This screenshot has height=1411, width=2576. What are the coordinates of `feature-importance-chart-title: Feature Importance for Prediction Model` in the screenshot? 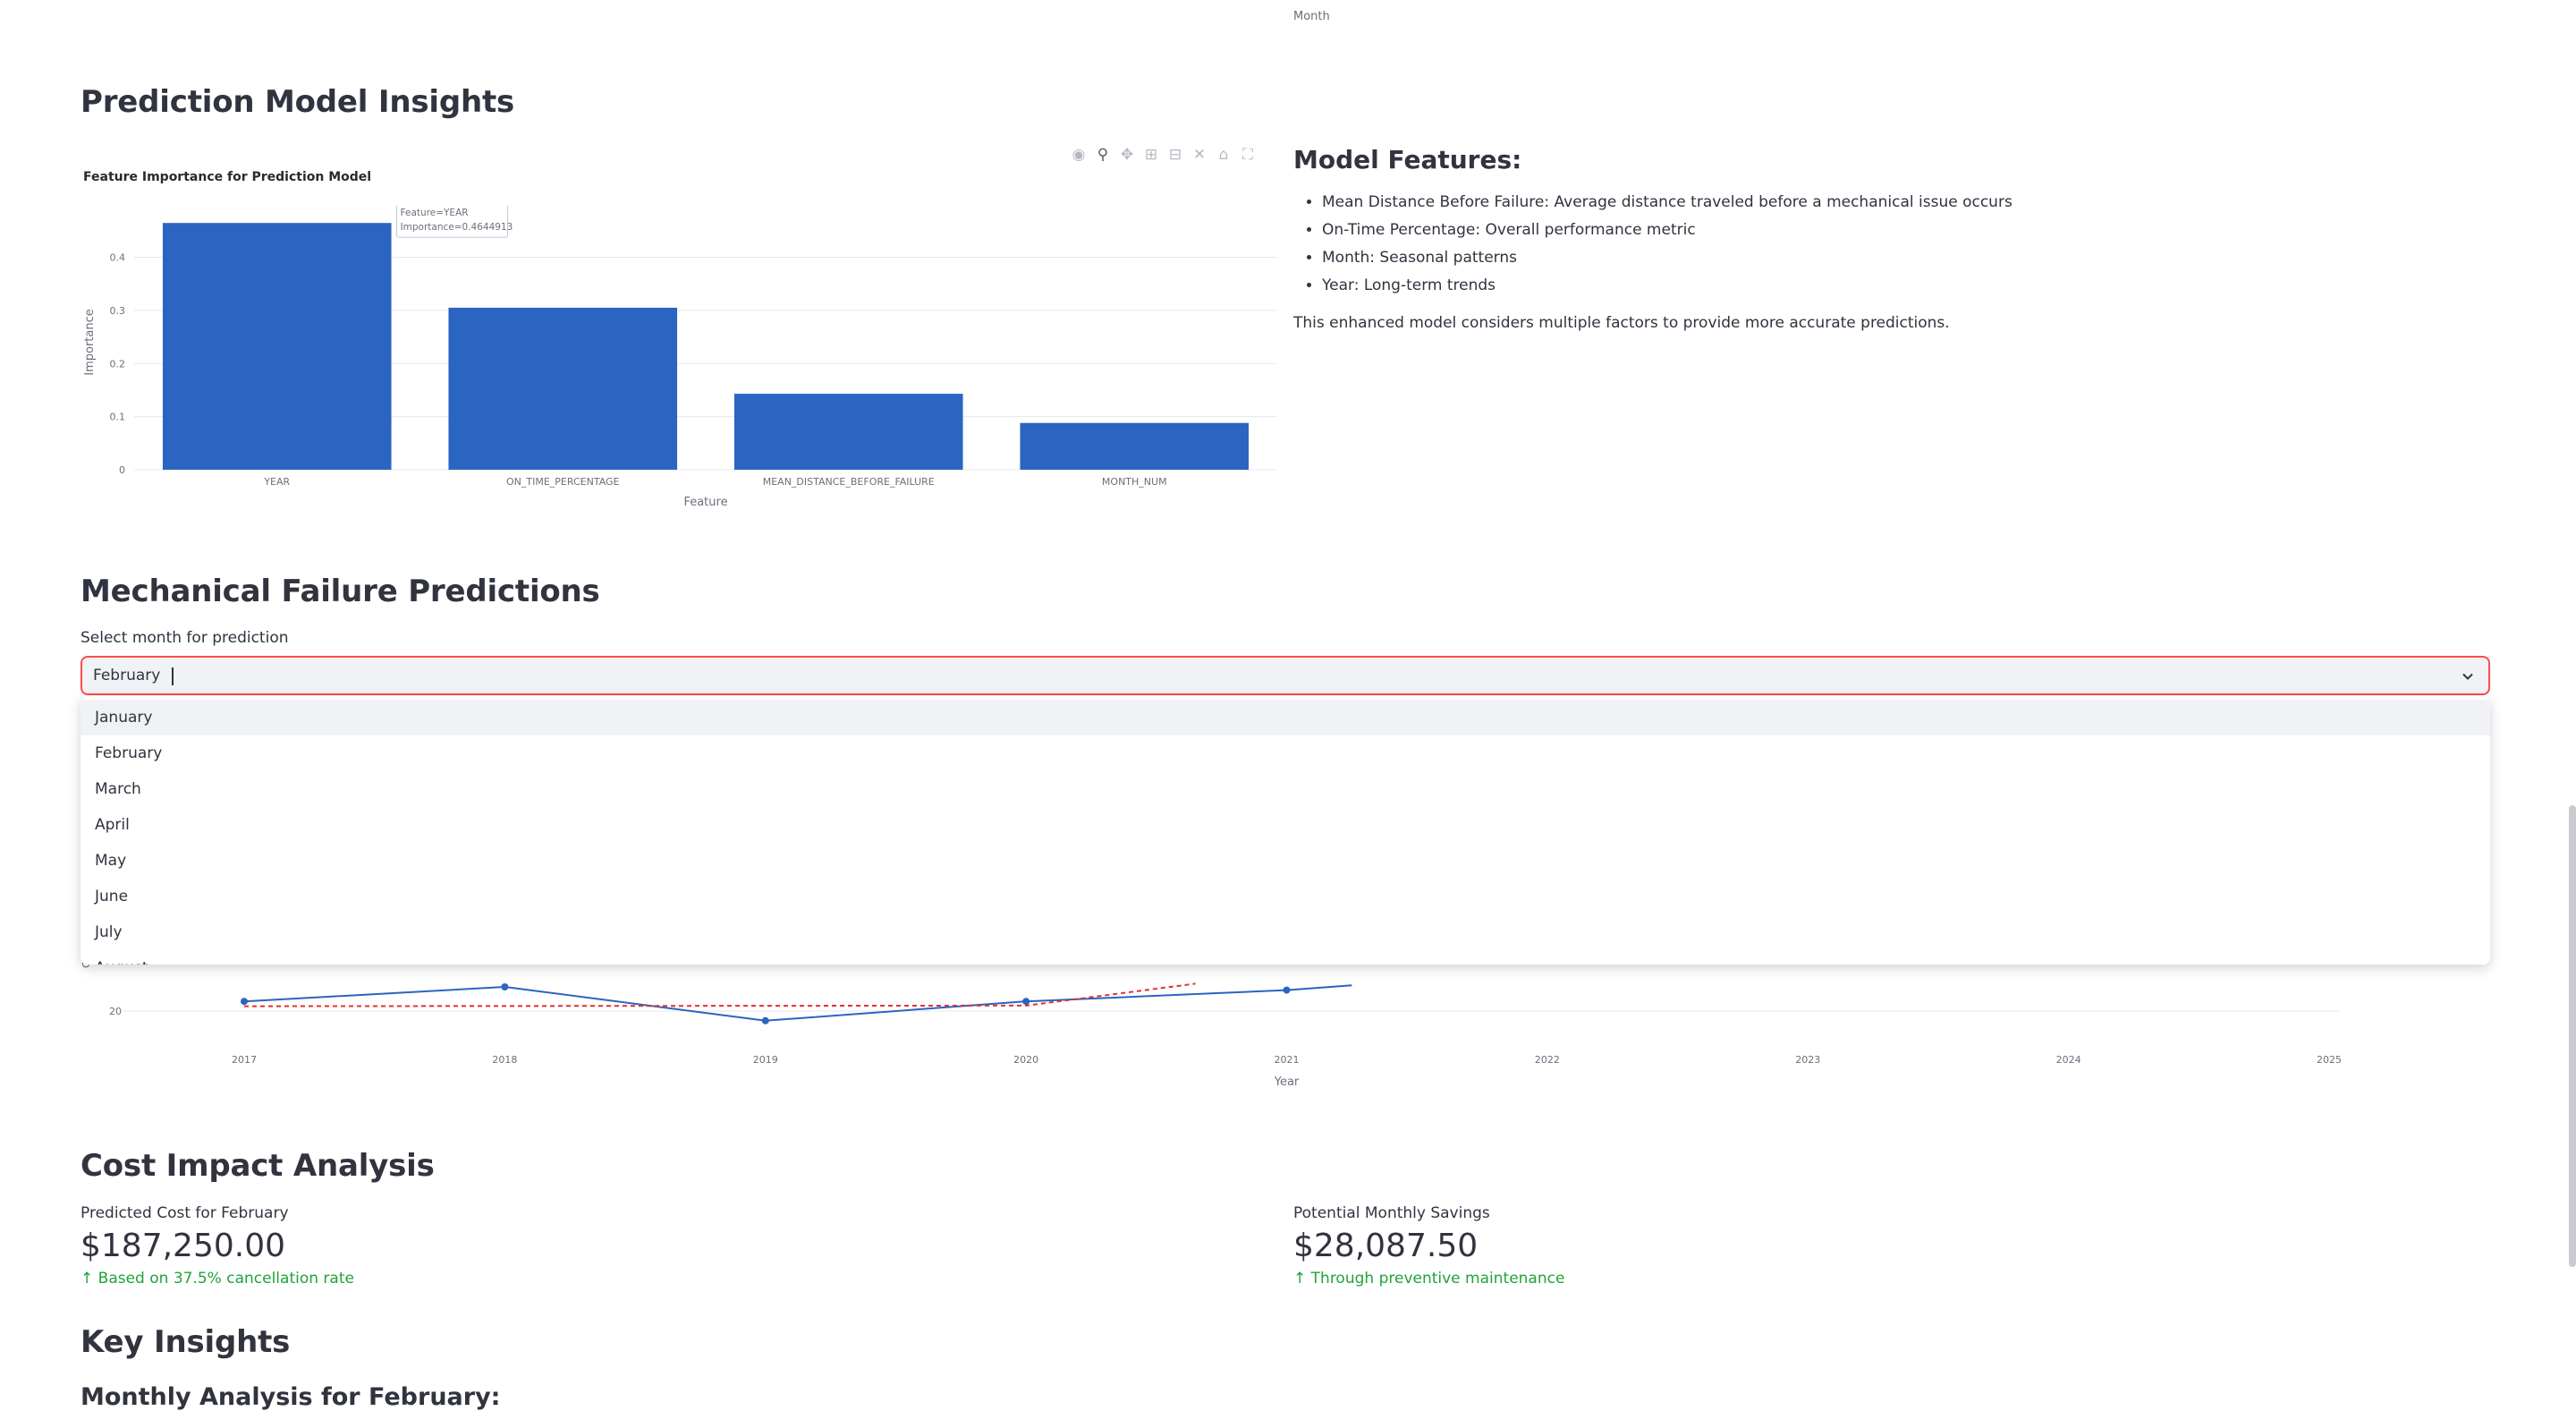 It's located at (227, 177).